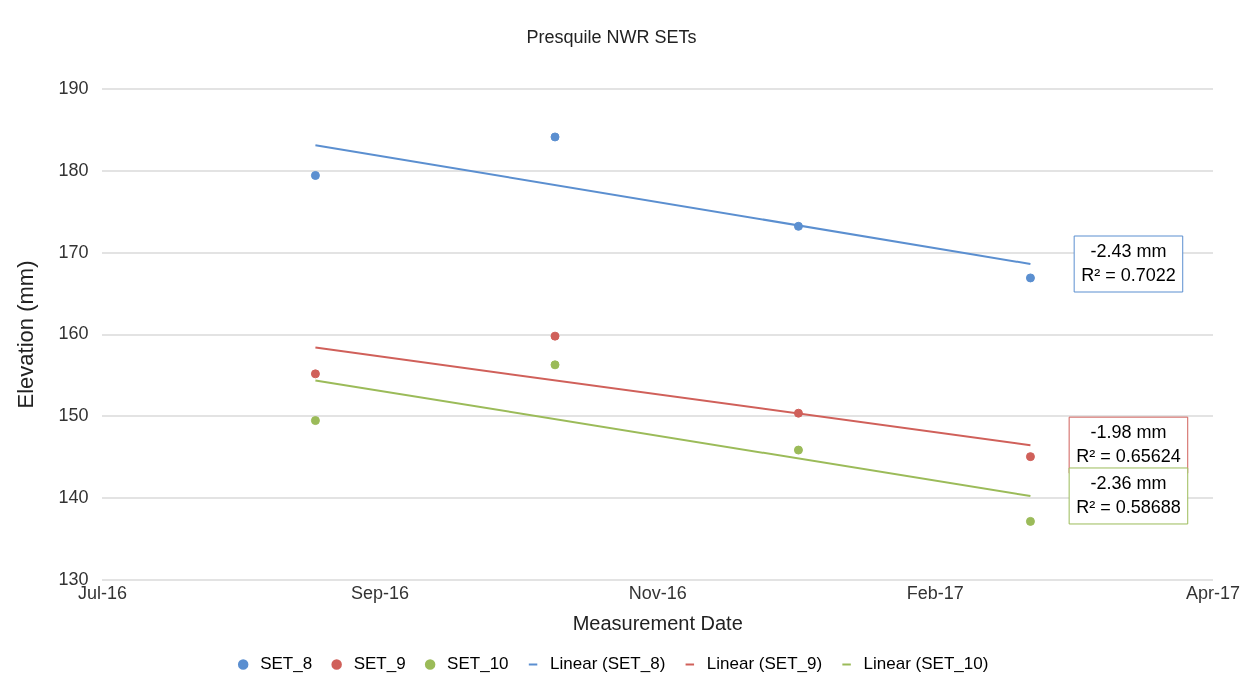 The width and height of the screenshot is (1253, 683). Describe the element at coordinates (1128, 494) in the screenshot. I see `annotation: -2.36 mm R² = 0.58688` at that location.